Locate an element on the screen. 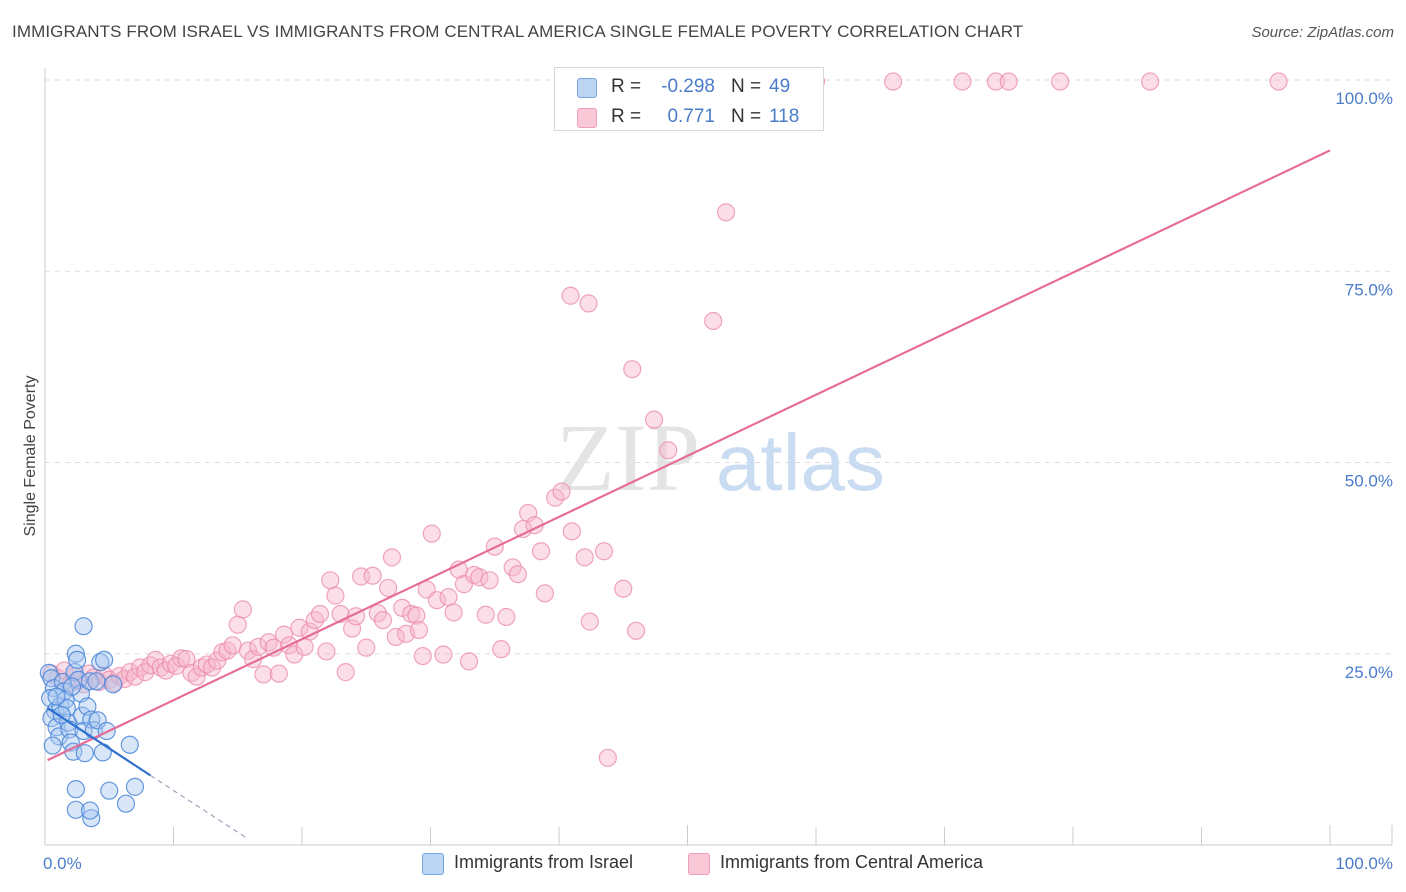 Image resolution: width=1406 pixels, height=892 pixels. legend-stats: R = -0.298 N = 49 R = 0.771 N = 118 is located at coordinates (689, 99).